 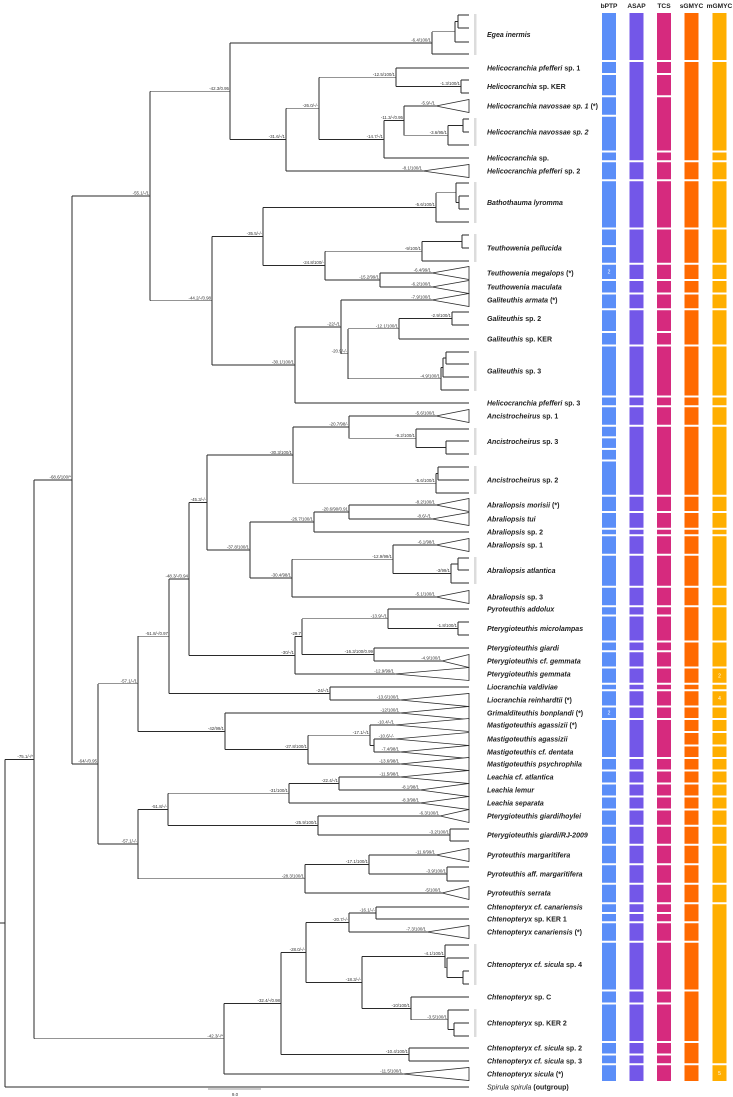 What do you see at coordinates (636, 547) in the screenshot?
I see `delimitation-column-asap` at bounding box center [636, 547].